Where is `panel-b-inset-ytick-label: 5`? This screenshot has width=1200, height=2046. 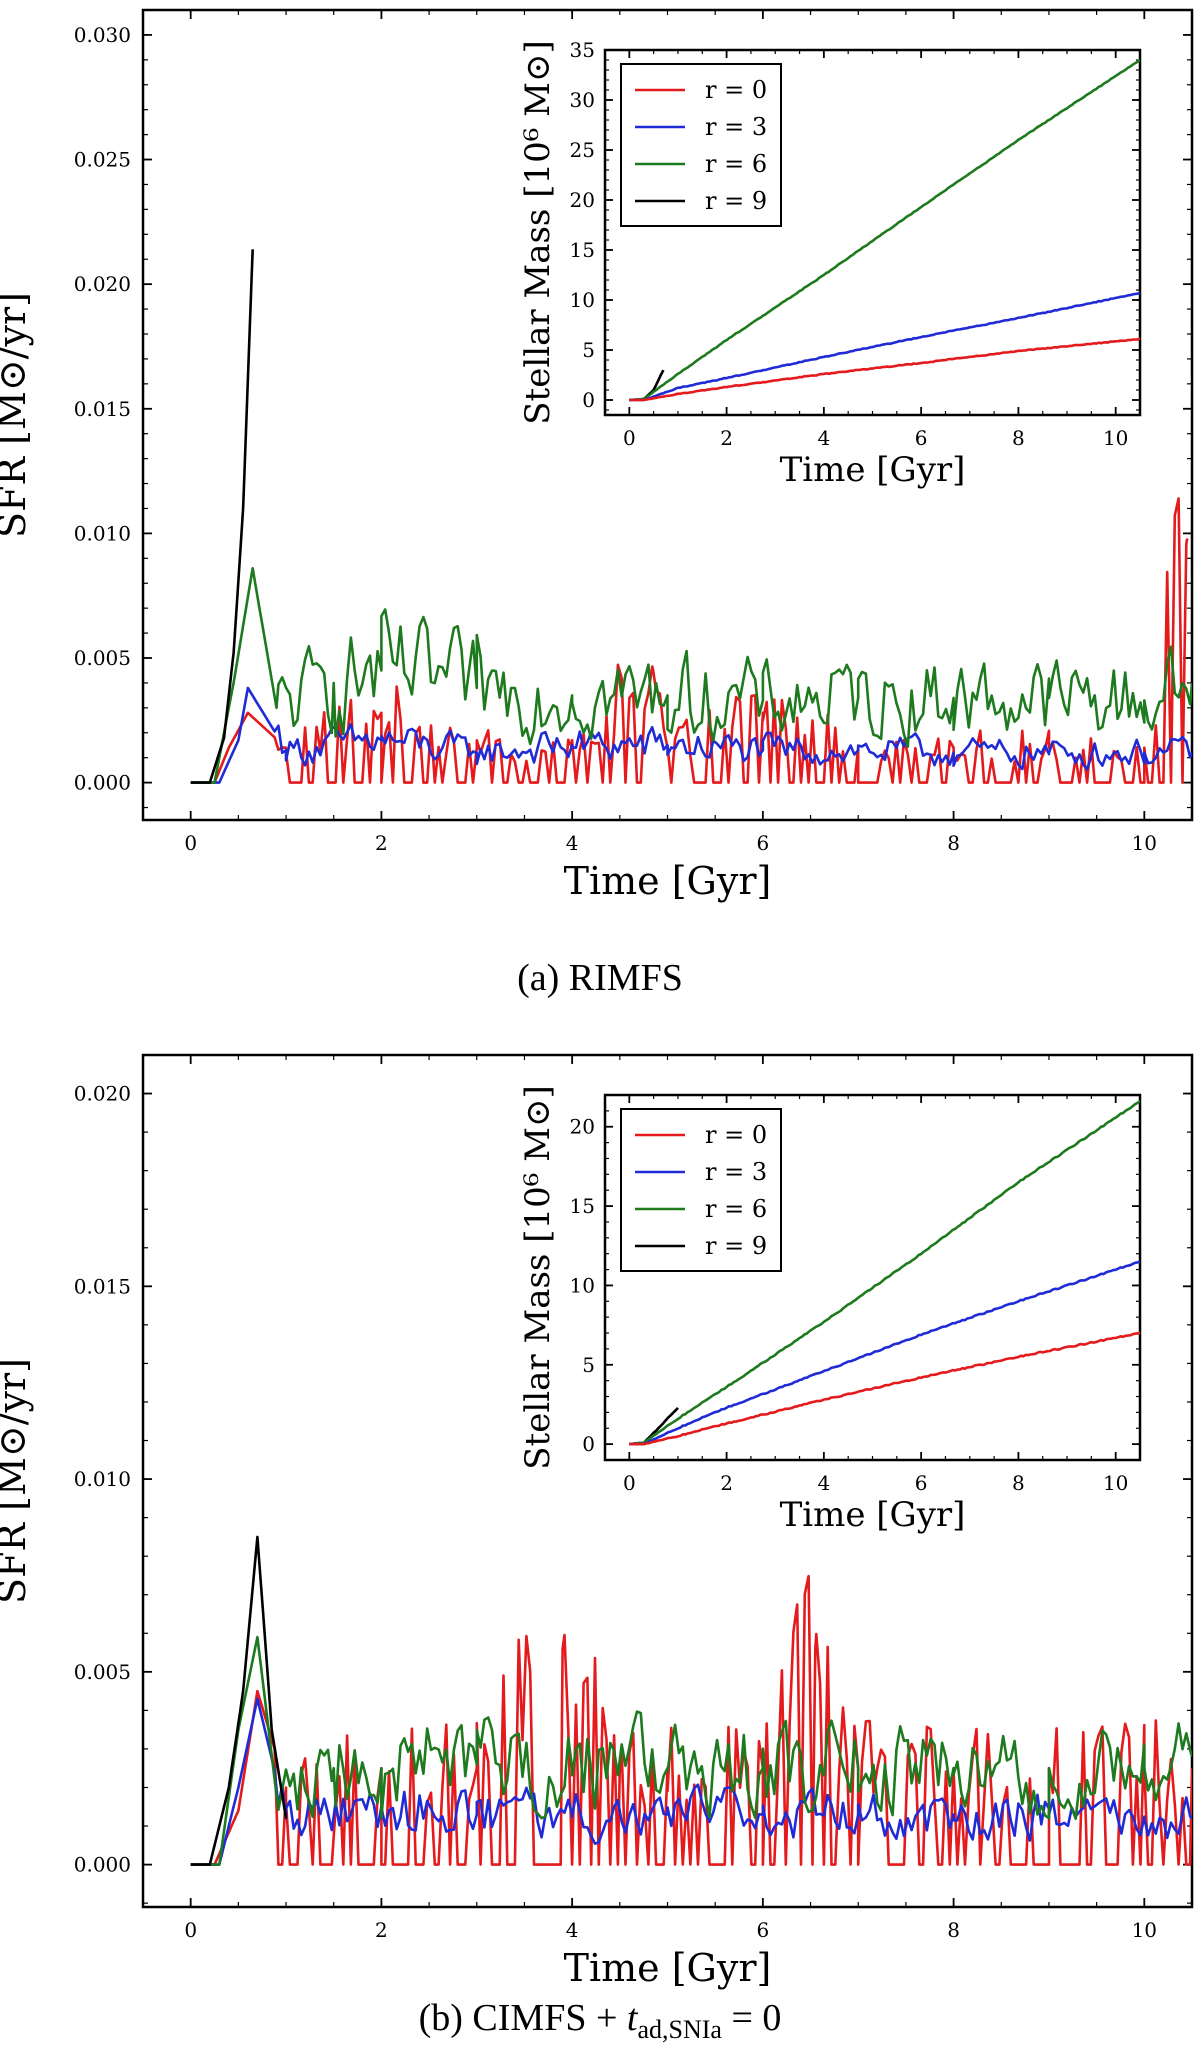 panel-b-inset-ytick-label: 5 is located at coordinates (588, 1365).